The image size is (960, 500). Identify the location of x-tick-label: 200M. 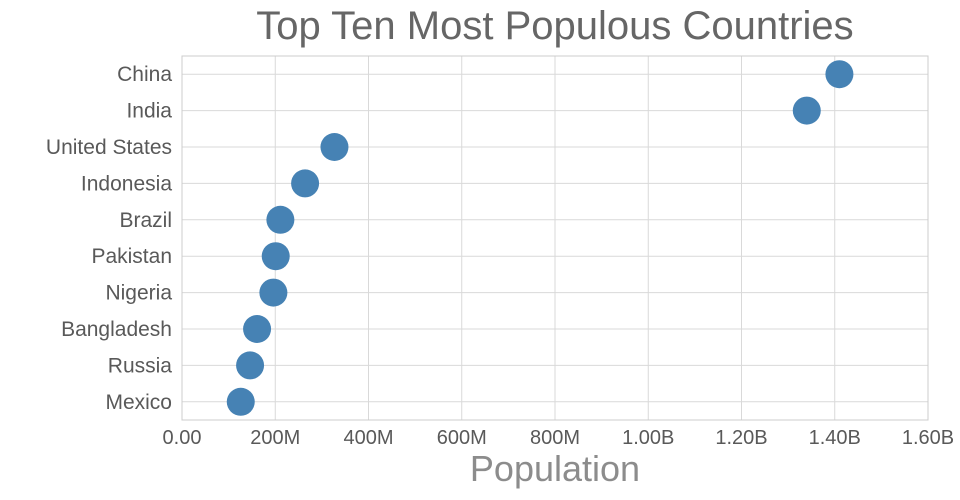
(275, 438).